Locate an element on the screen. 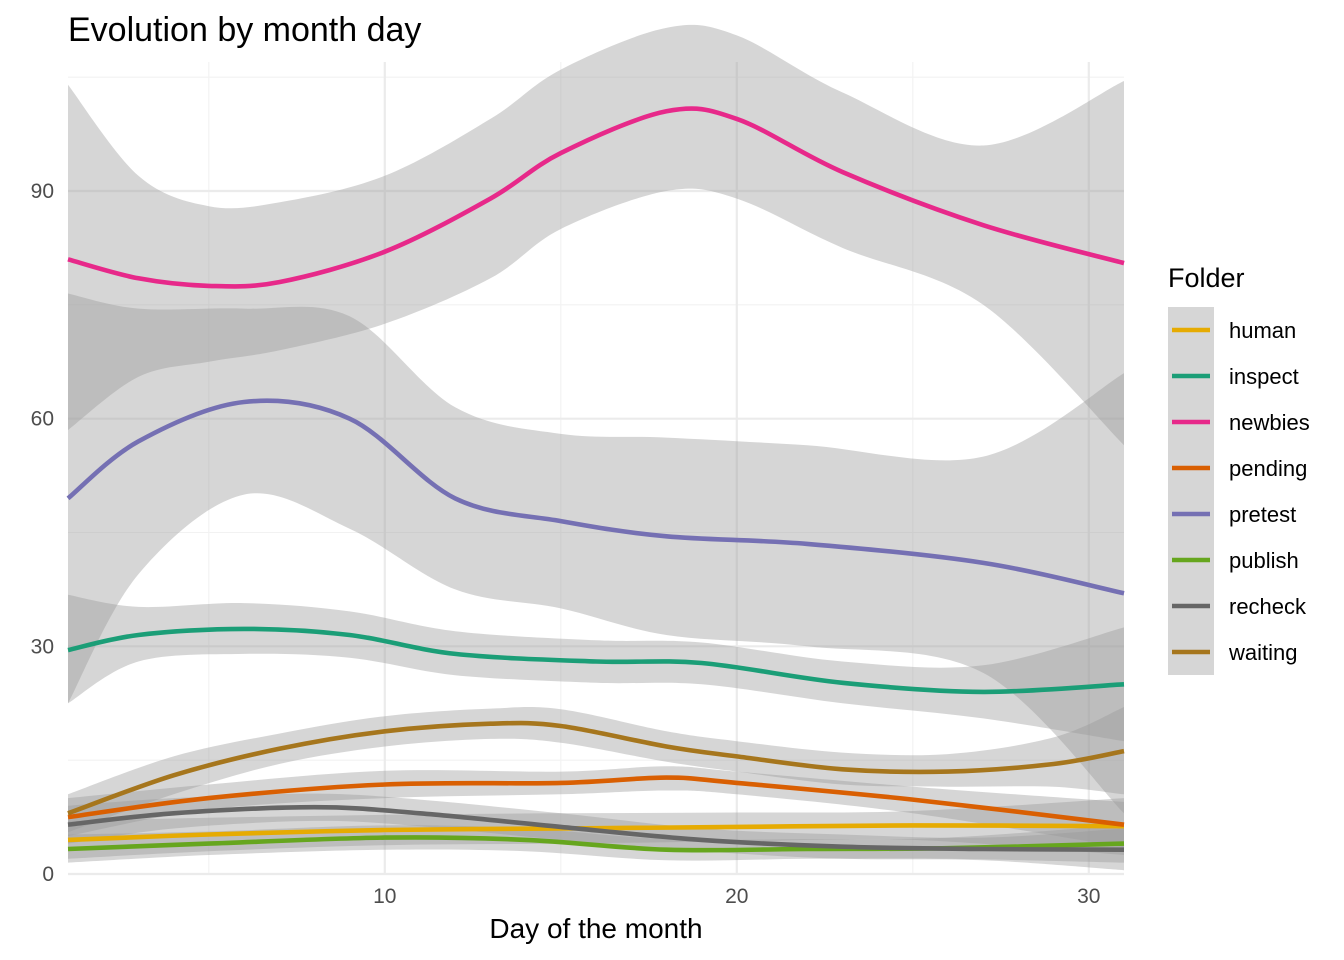 The height and width of the screenshot is (960, 1344). x-tick-label: 10 is located at coordinates (384, 896).